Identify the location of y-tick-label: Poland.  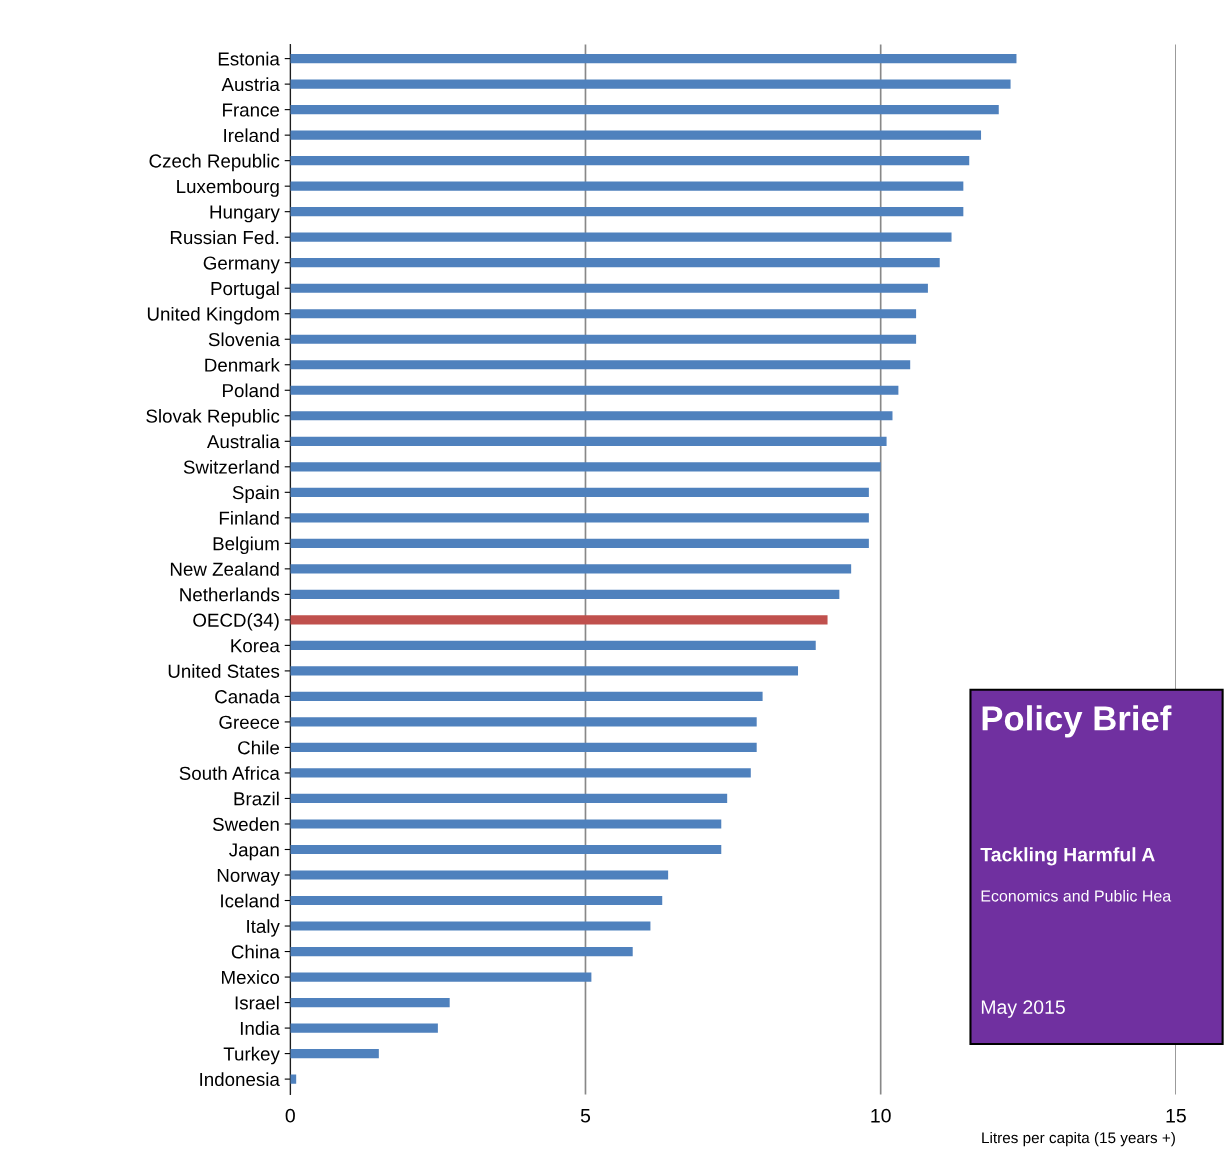
(251, 390).